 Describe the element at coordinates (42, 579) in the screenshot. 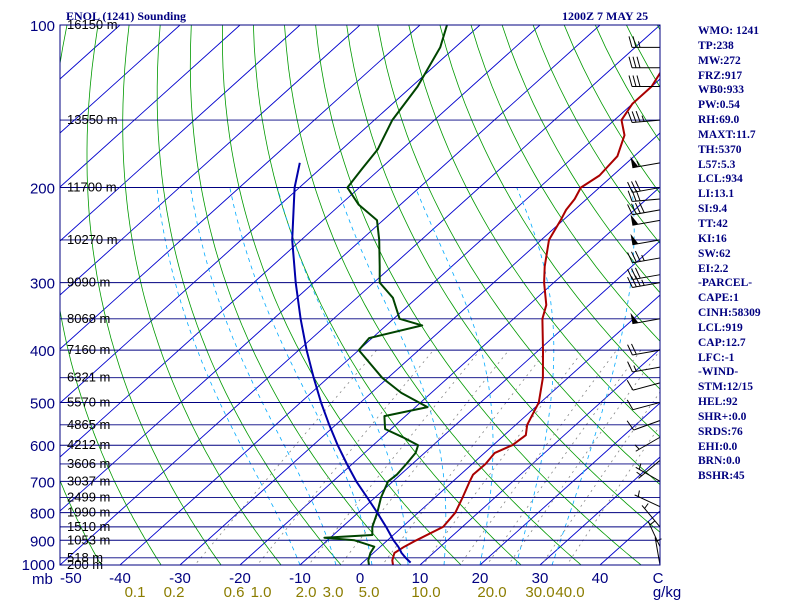

I see `pressure-axis-label: mb` at that location.